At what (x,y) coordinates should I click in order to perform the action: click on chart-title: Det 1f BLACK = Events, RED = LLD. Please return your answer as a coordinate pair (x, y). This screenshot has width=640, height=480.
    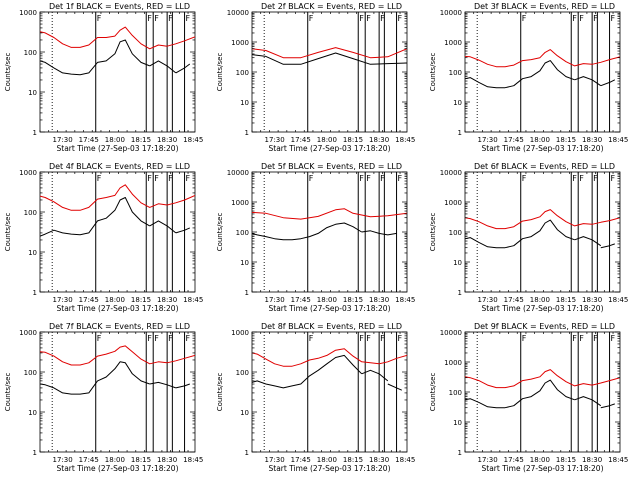
    Looking at the image, I should click on (119, 6).